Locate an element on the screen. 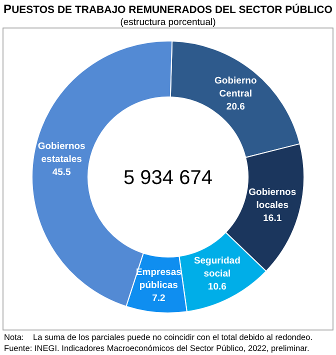  data-label: 16.1 is located at coordinates (272, 218).